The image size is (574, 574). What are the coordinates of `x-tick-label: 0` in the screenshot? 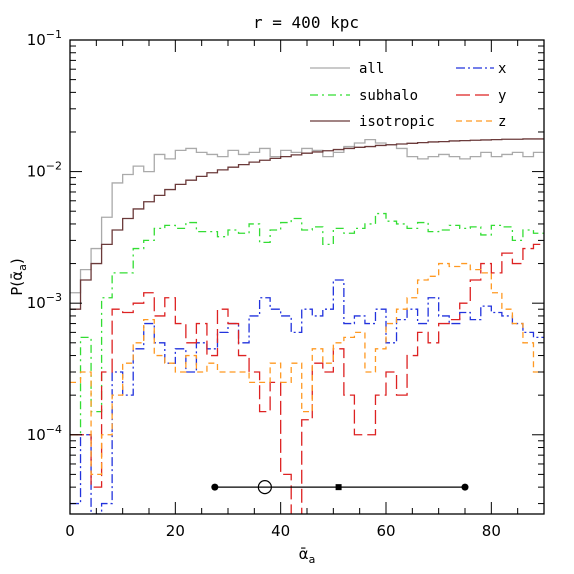 It's located at (70, 531).